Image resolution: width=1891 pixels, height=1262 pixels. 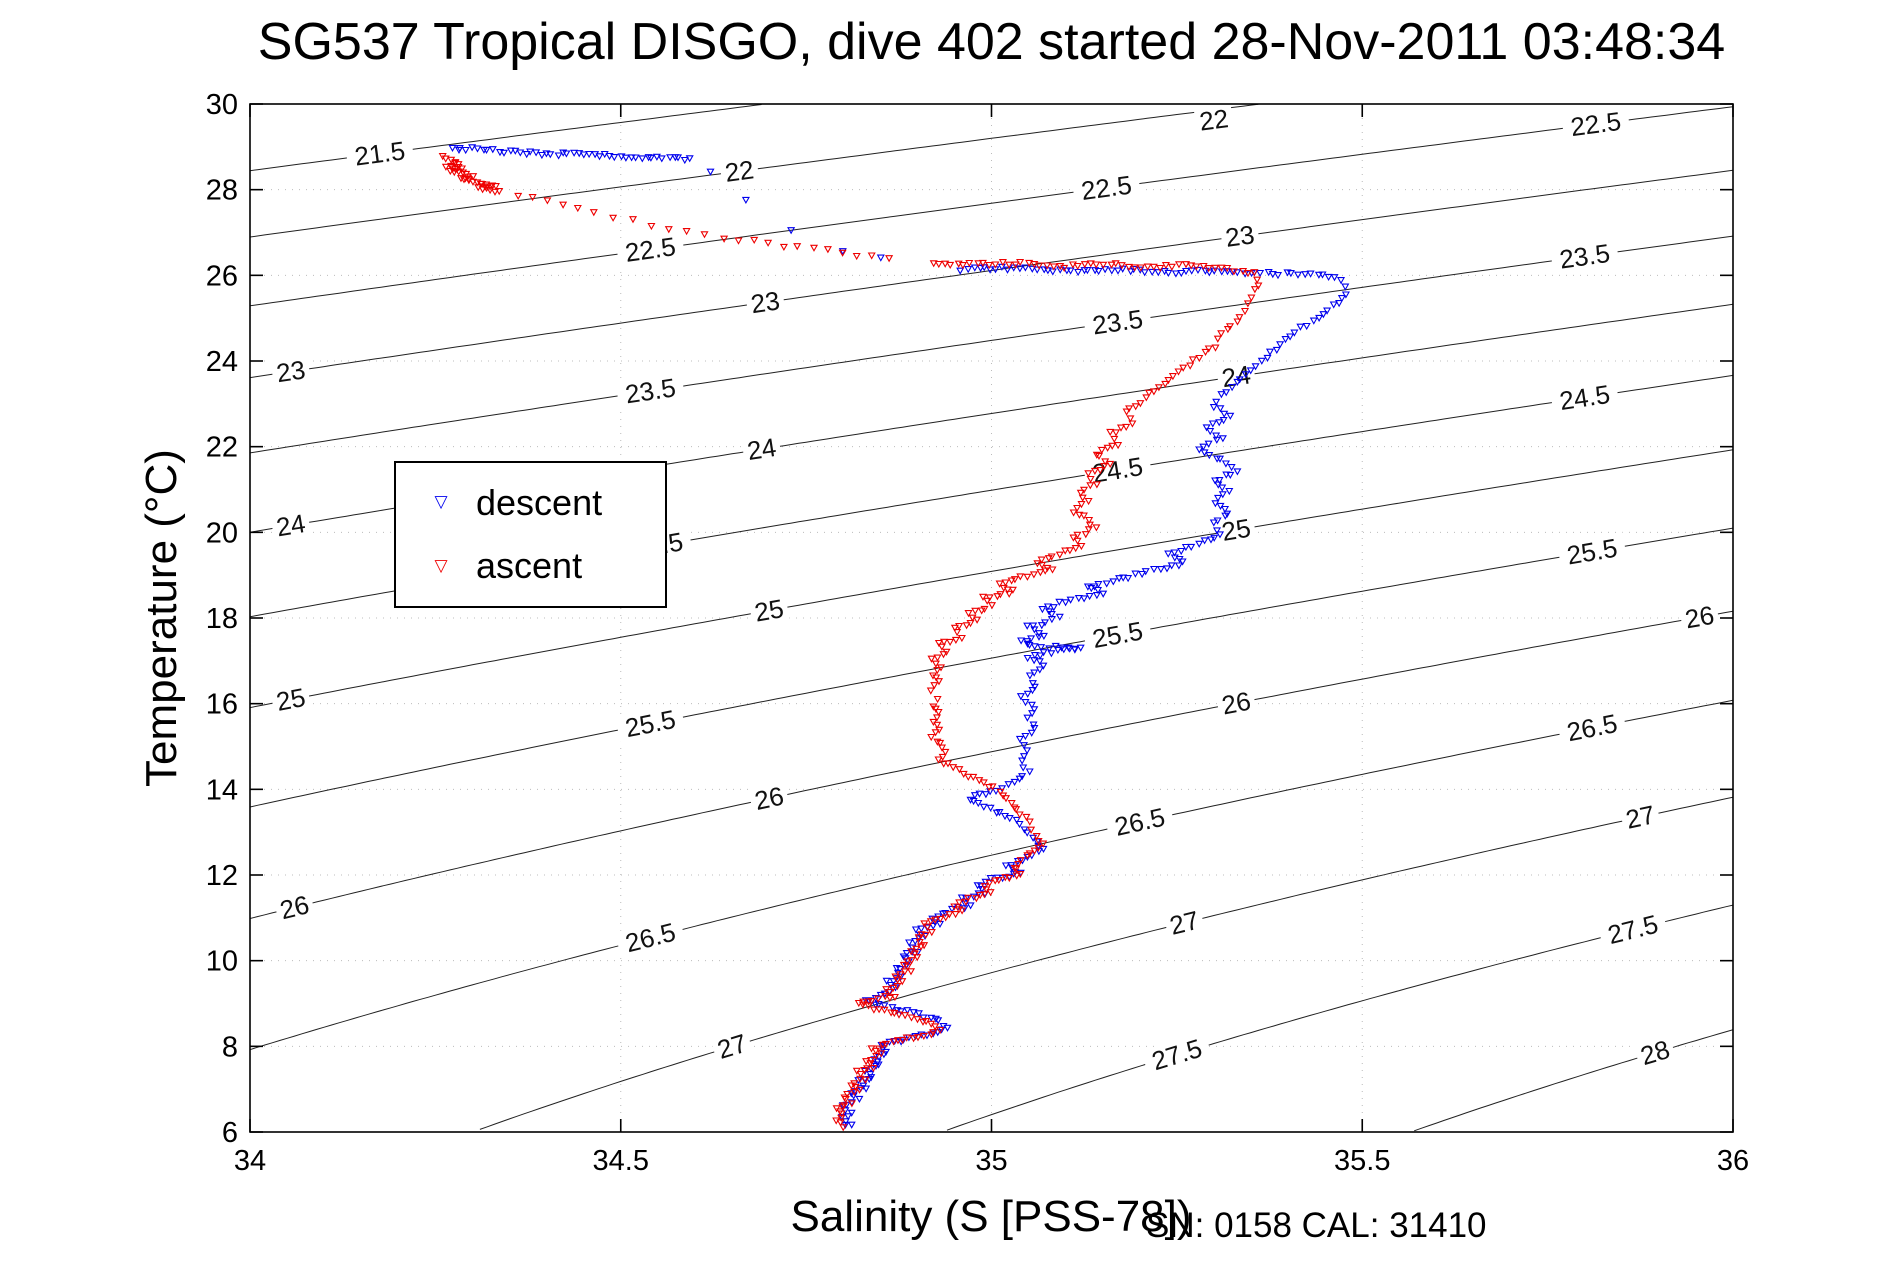 I want to click on x-tick-label: 36, so click(x=1733, y=1161).